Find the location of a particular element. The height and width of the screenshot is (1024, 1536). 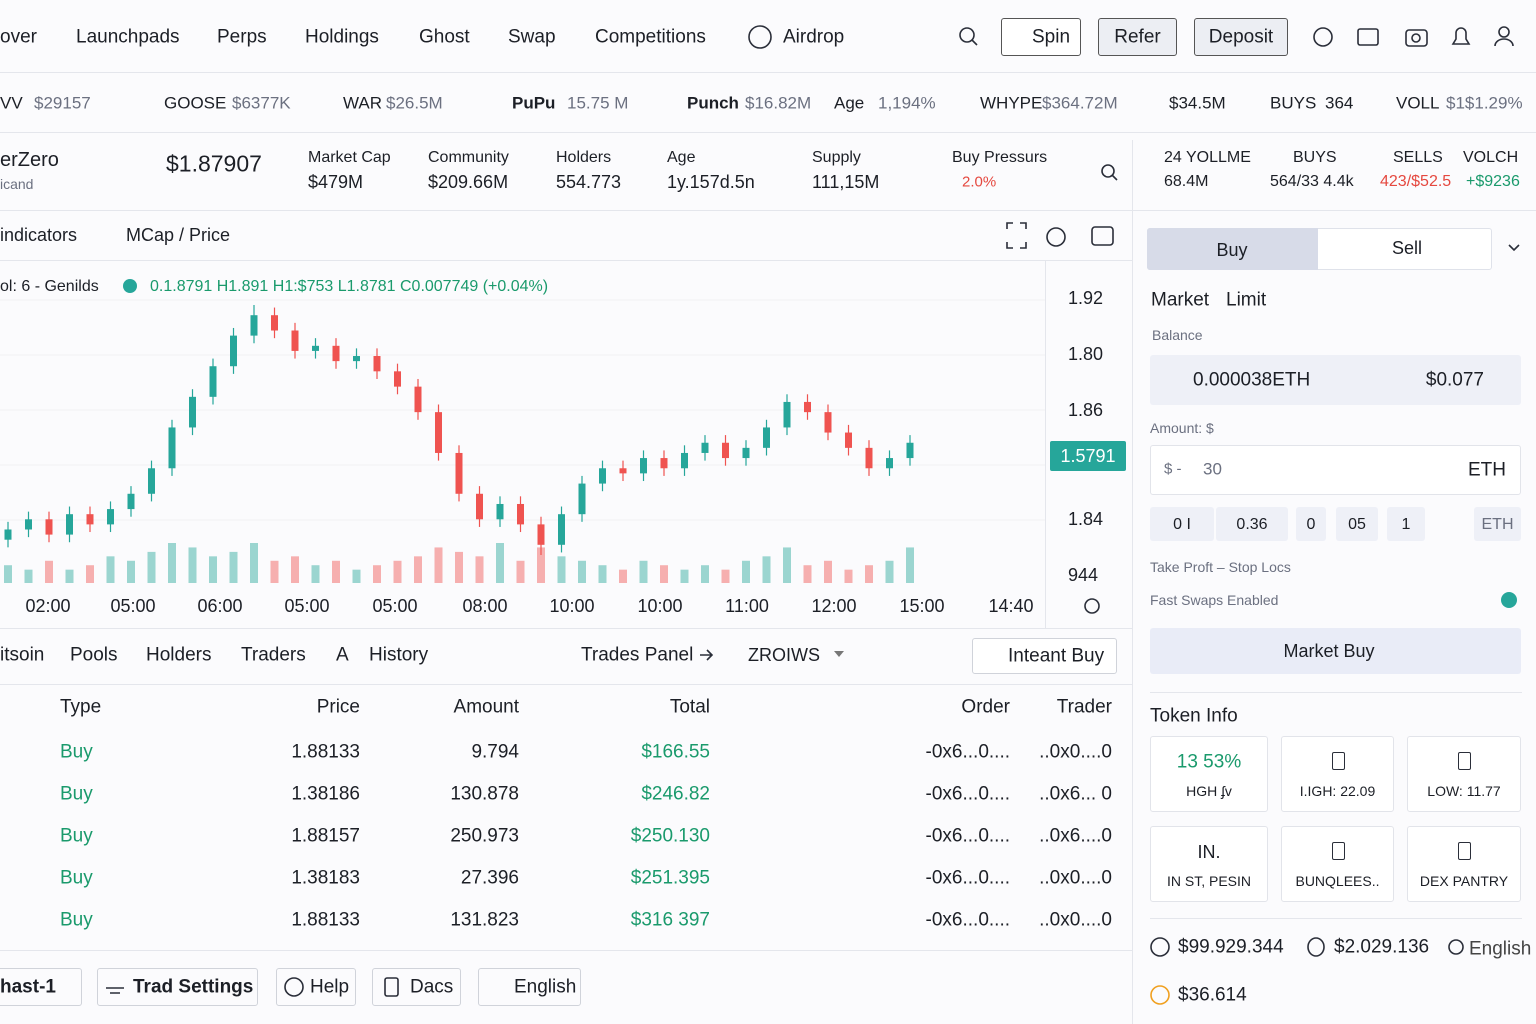

nav-button-label: Deposit is located at coordinates (1241, 37).